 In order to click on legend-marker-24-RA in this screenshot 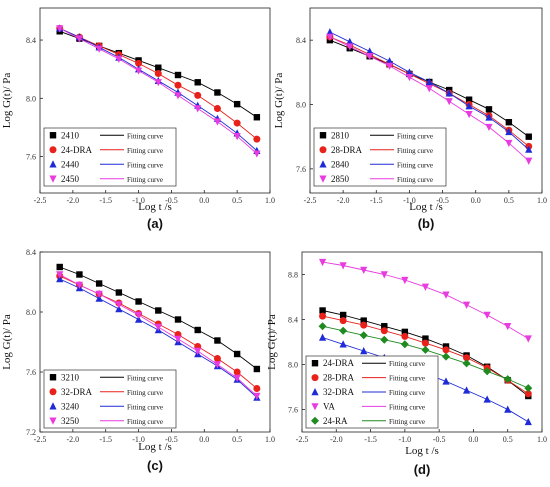, I will do `click(315, 420)`.